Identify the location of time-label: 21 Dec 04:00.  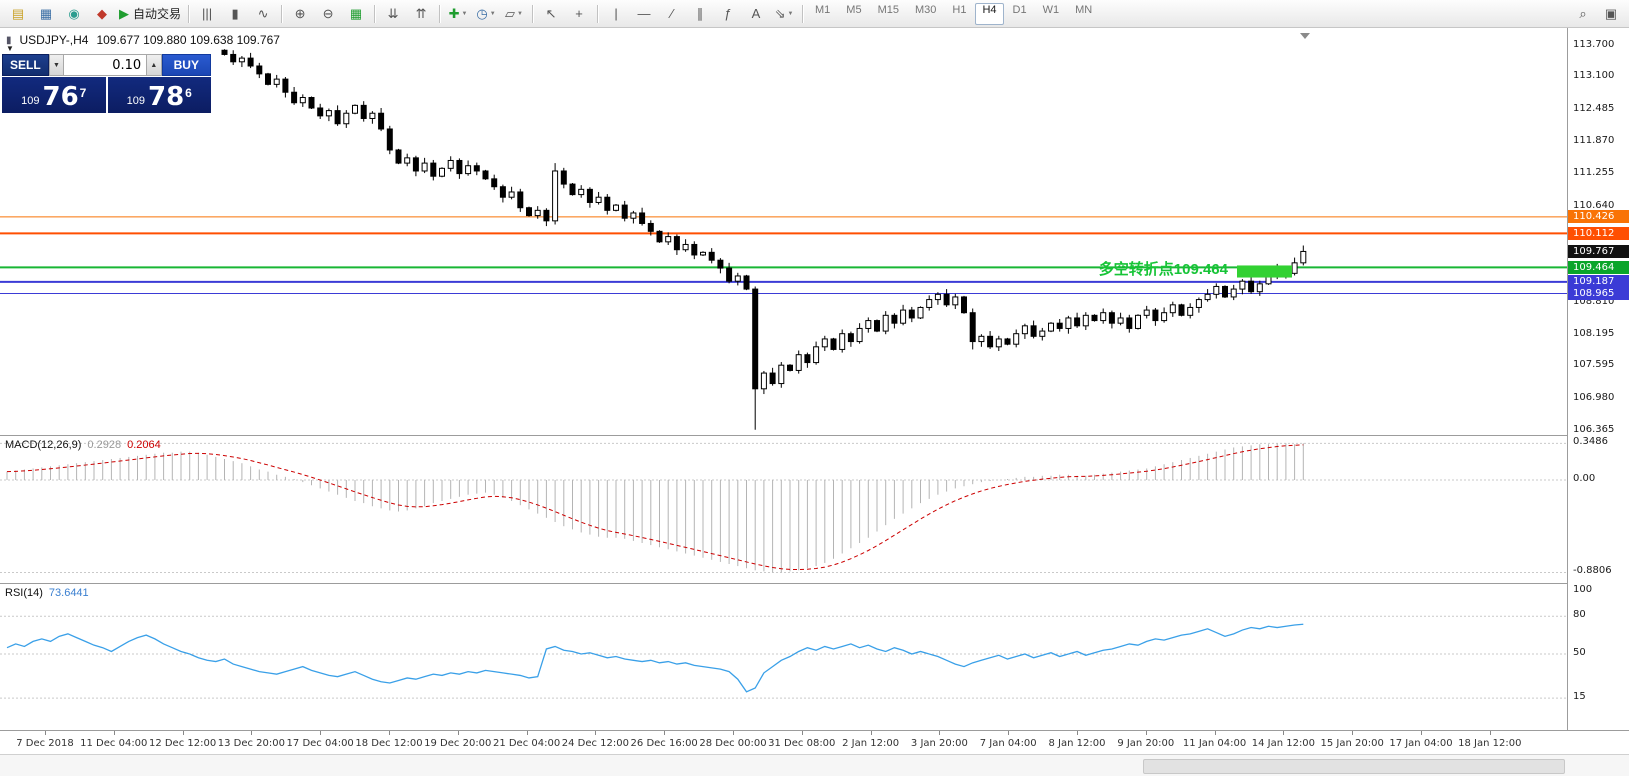
(526, 743).